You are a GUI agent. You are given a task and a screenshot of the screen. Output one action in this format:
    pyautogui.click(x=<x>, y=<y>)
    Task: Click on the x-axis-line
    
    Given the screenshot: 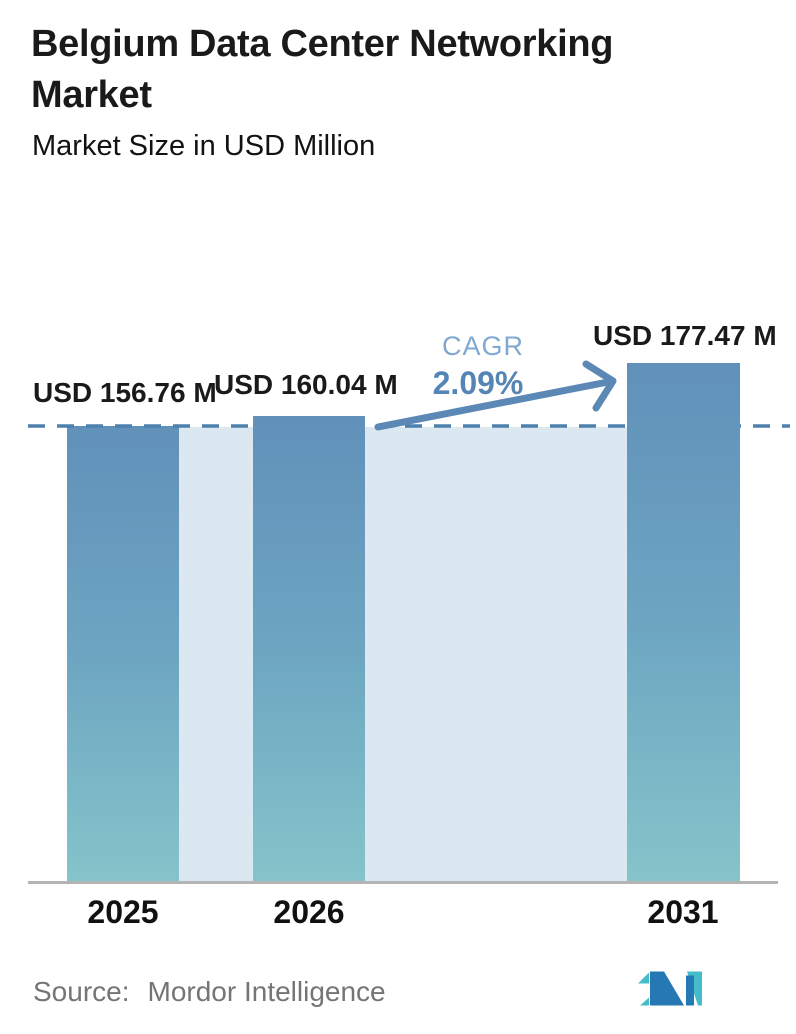 What is the action you would take?
    pyautogui.click(x=403, y=882)
    